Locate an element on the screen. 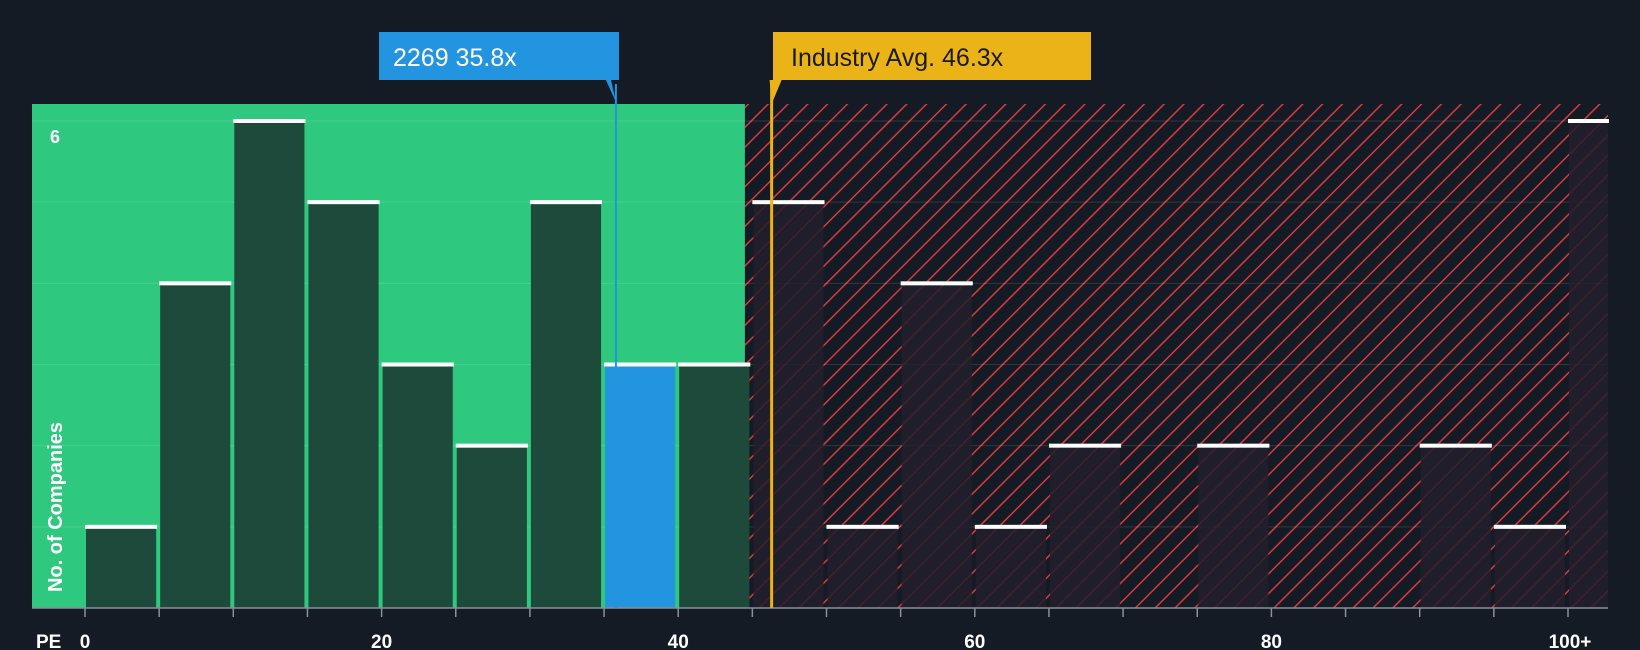 This screenshot has height=650, width=1640. x-tick-label: 80 is located at coordinates (1271, 641).